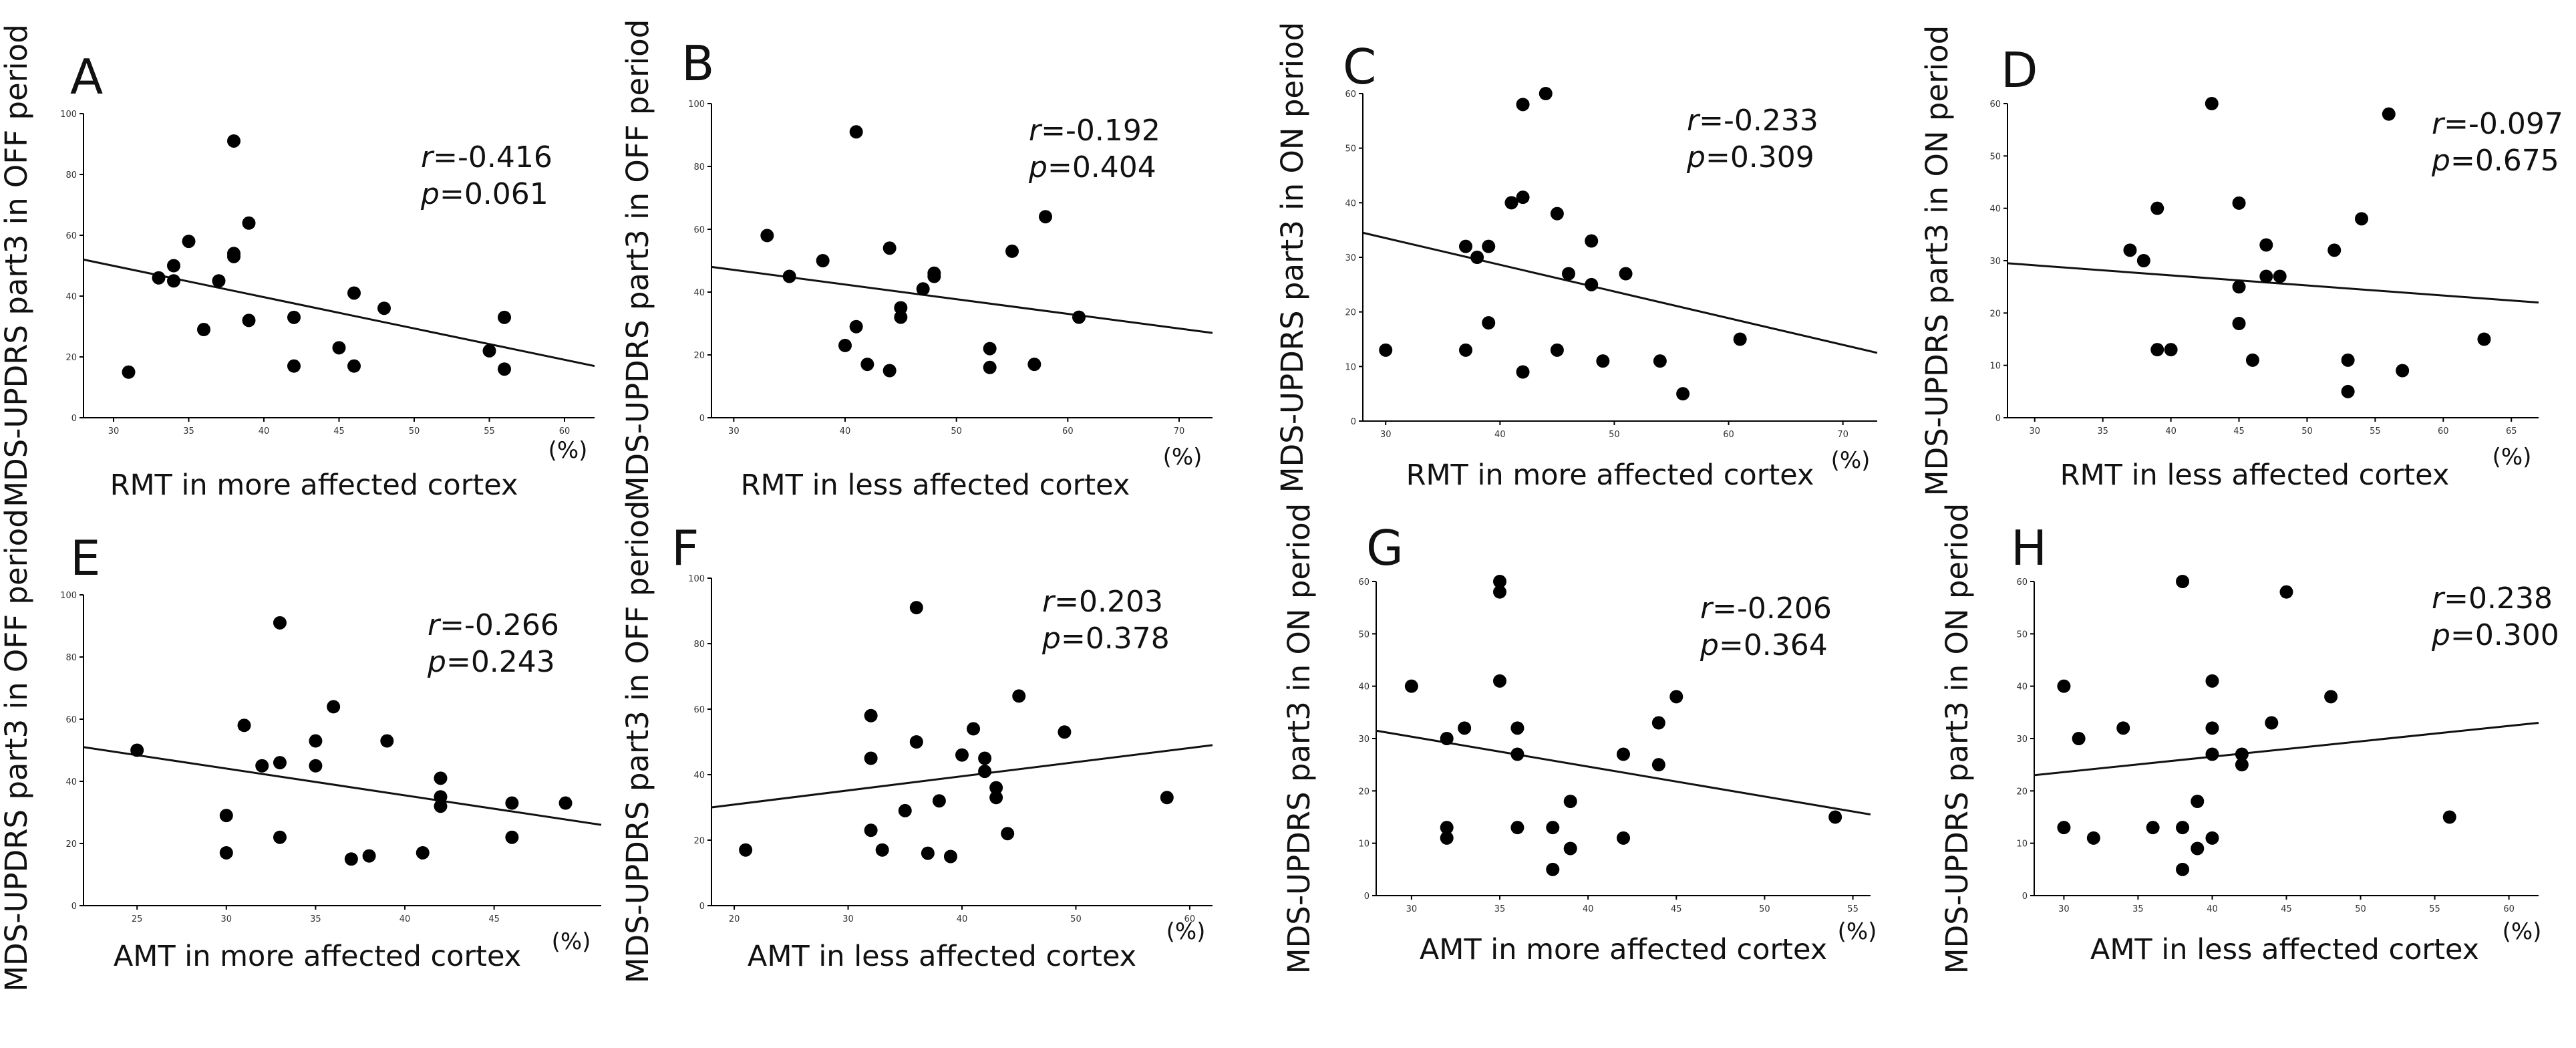 Image resolution: width=2576 pixels, height=1048 pixels. What do you see at coordinates (2284, 950) in the screenshot?
I see `x-axis-label: AMT in less affected cortex` at bounding box center [2284, 950].